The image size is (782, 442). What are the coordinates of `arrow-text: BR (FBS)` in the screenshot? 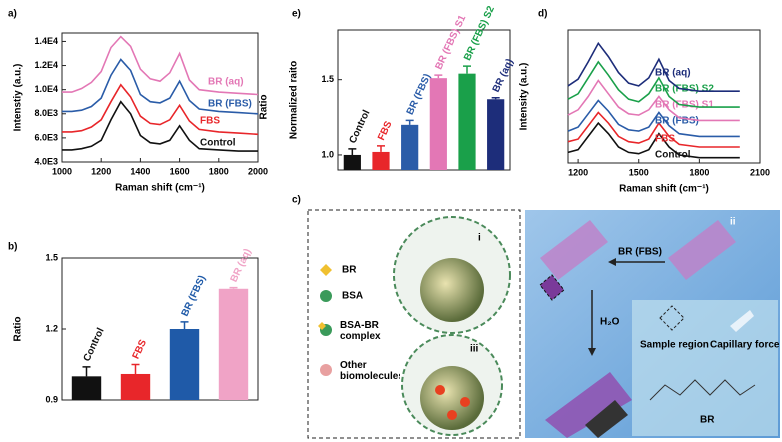 It's located at (640, 252).